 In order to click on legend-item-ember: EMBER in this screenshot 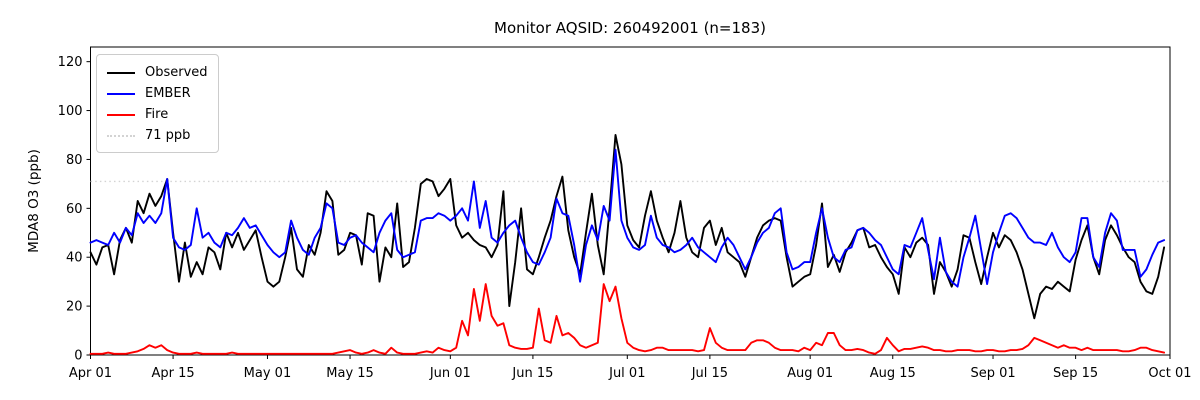, I will do `click(157, 93)`.